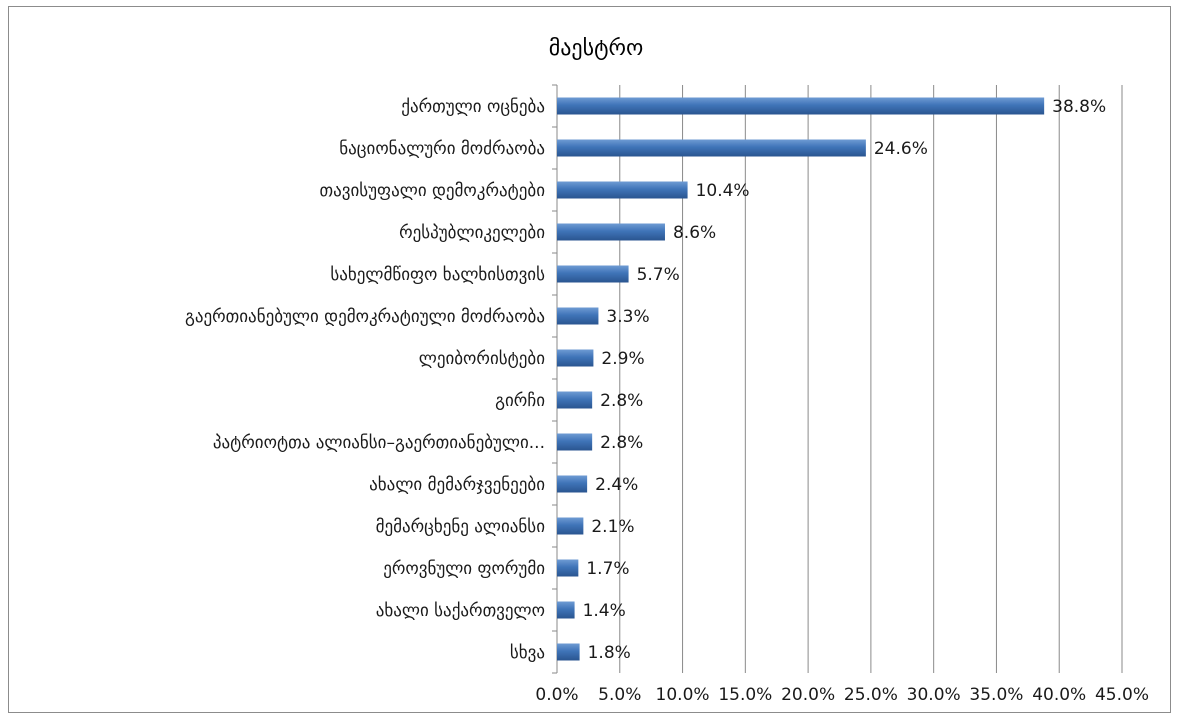 This screenshot has height=719, width=1179. Describe the element at coordinates (1122, 695) in the screenshot. I see `x-tick-label: 45.0%` at that location.